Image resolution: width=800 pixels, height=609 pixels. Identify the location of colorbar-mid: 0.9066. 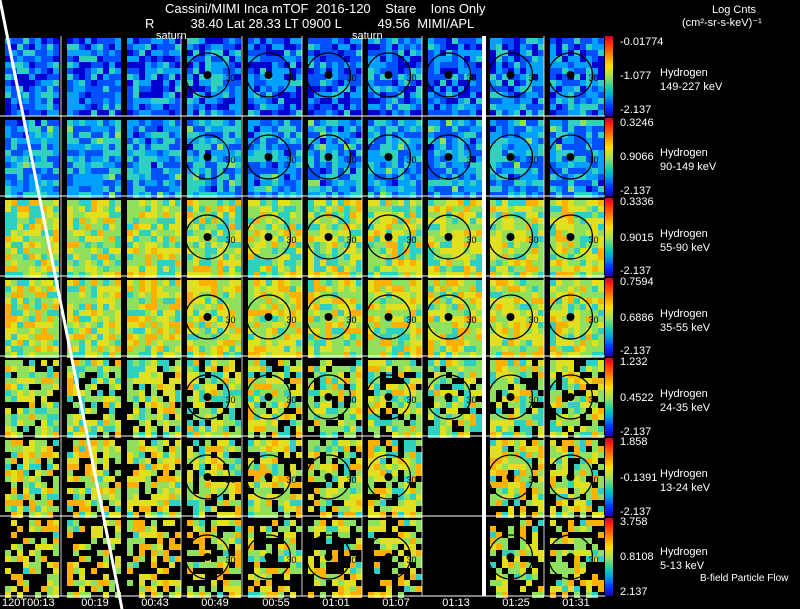
(637, 157).